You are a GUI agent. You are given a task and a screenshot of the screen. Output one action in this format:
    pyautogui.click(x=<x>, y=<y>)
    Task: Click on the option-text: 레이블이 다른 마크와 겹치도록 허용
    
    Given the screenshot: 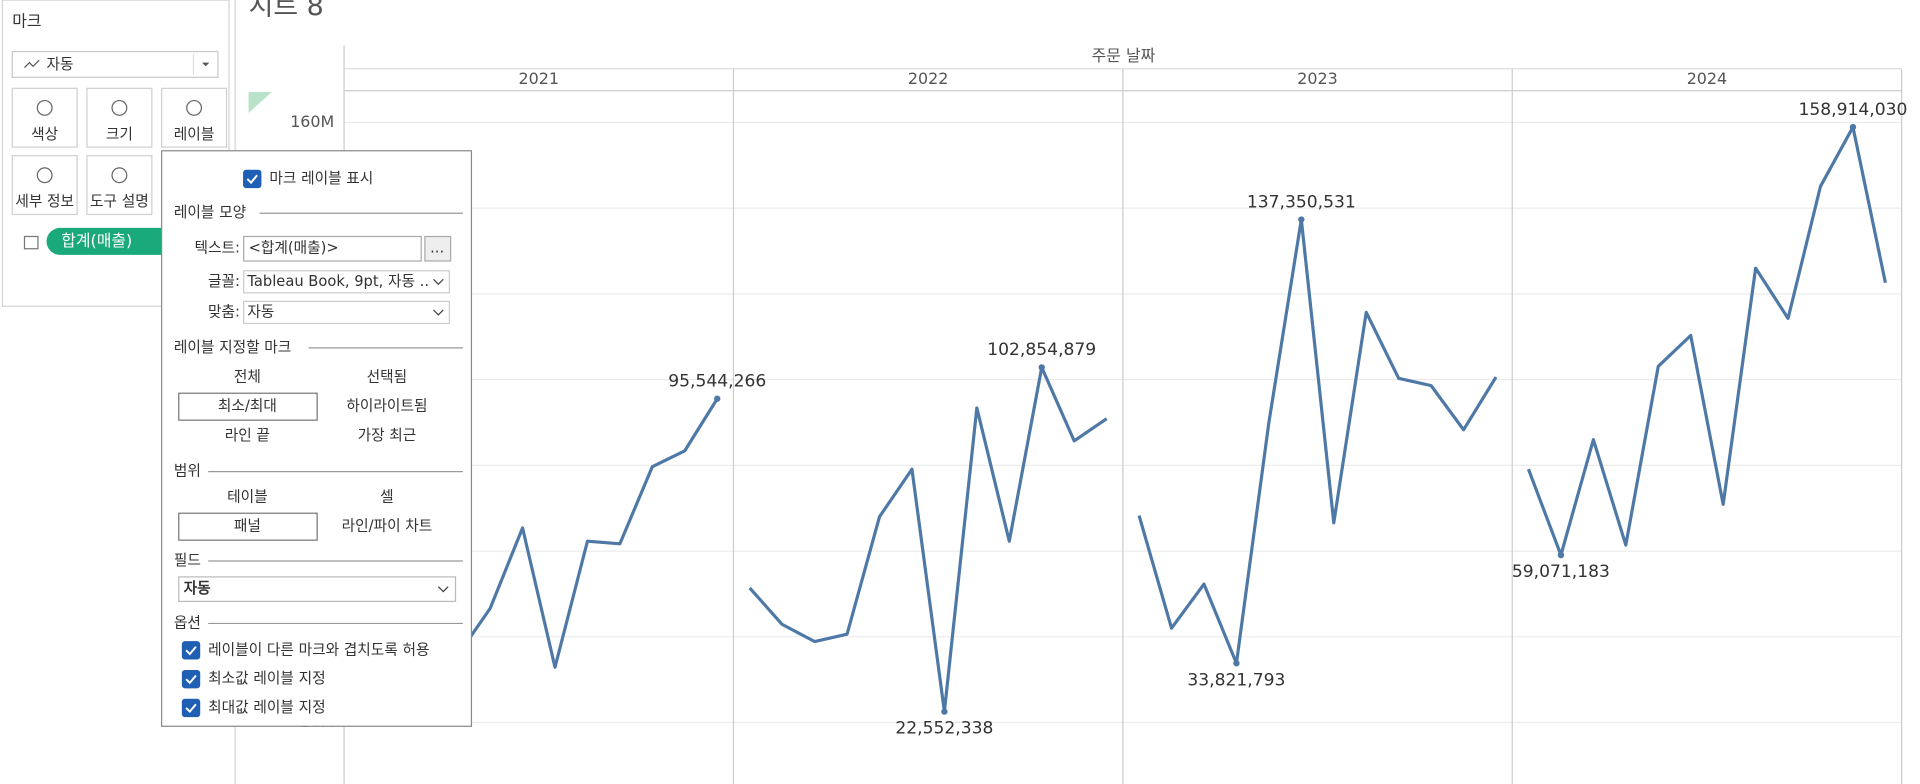 What is the action you would take?
    pyautogui.click(x=318, y=649)
    